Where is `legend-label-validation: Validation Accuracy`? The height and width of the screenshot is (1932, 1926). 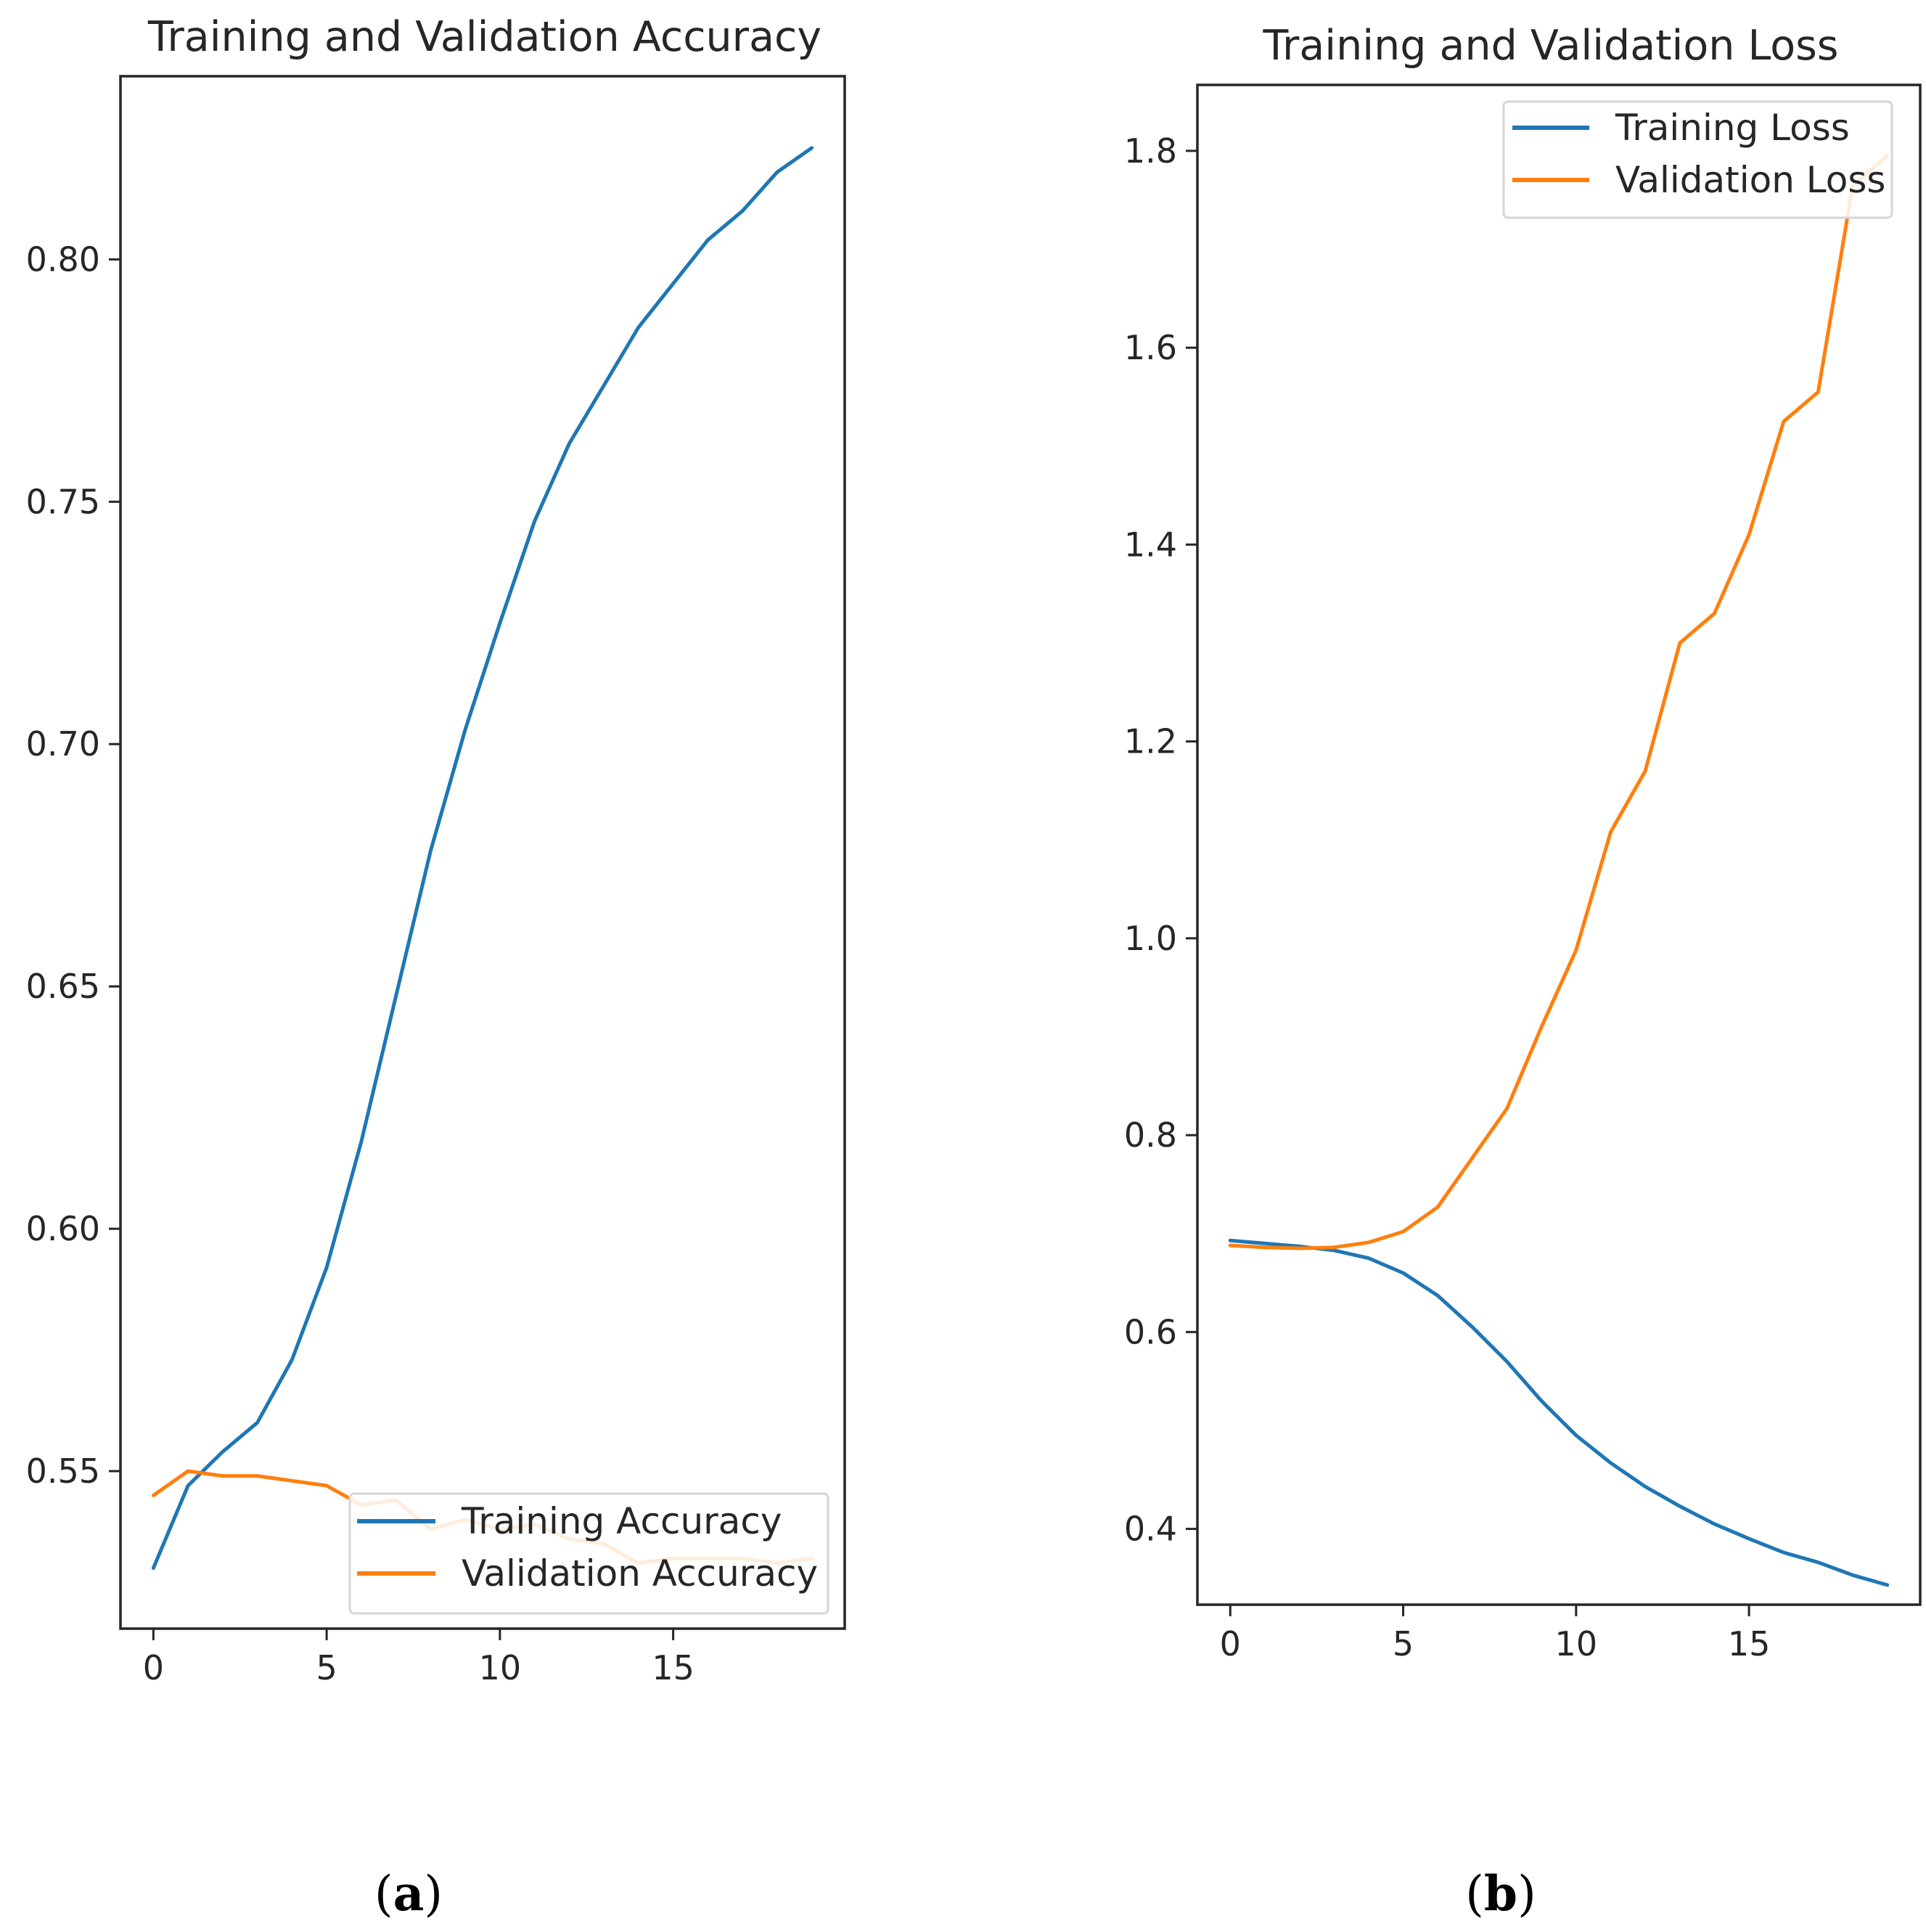
legend-label-validation: Validation Accuracy is located at coordinates (640, 1574).